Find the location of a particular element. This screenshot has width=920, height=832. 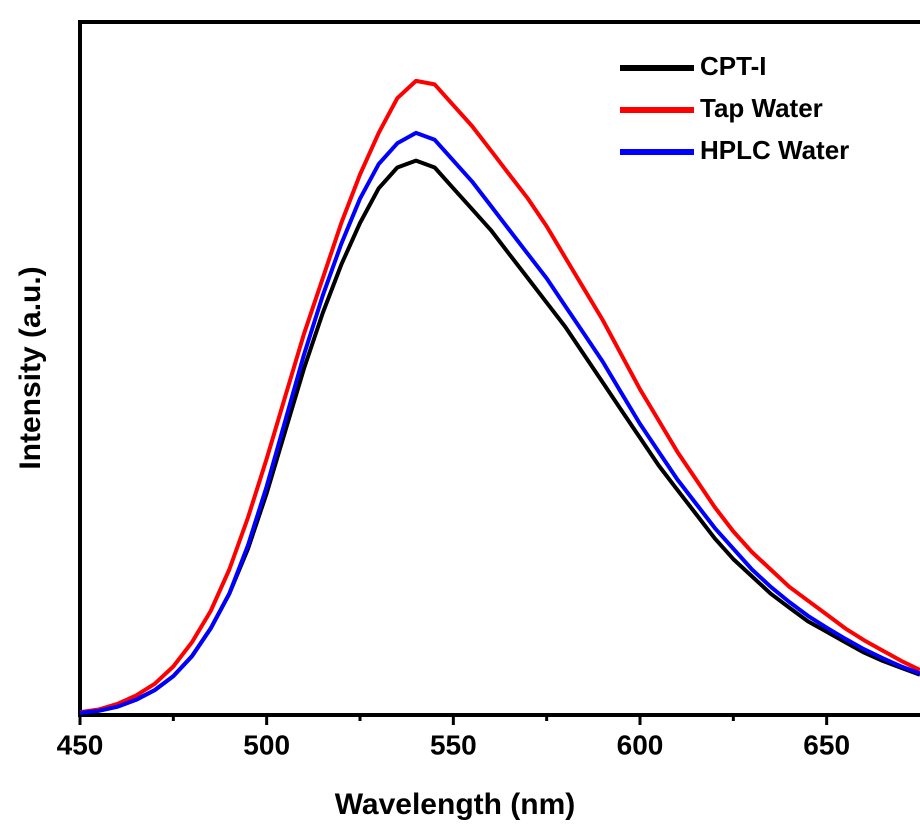

y-axis-label: Intensity (a.u.) is located at coordinates (30, 367).